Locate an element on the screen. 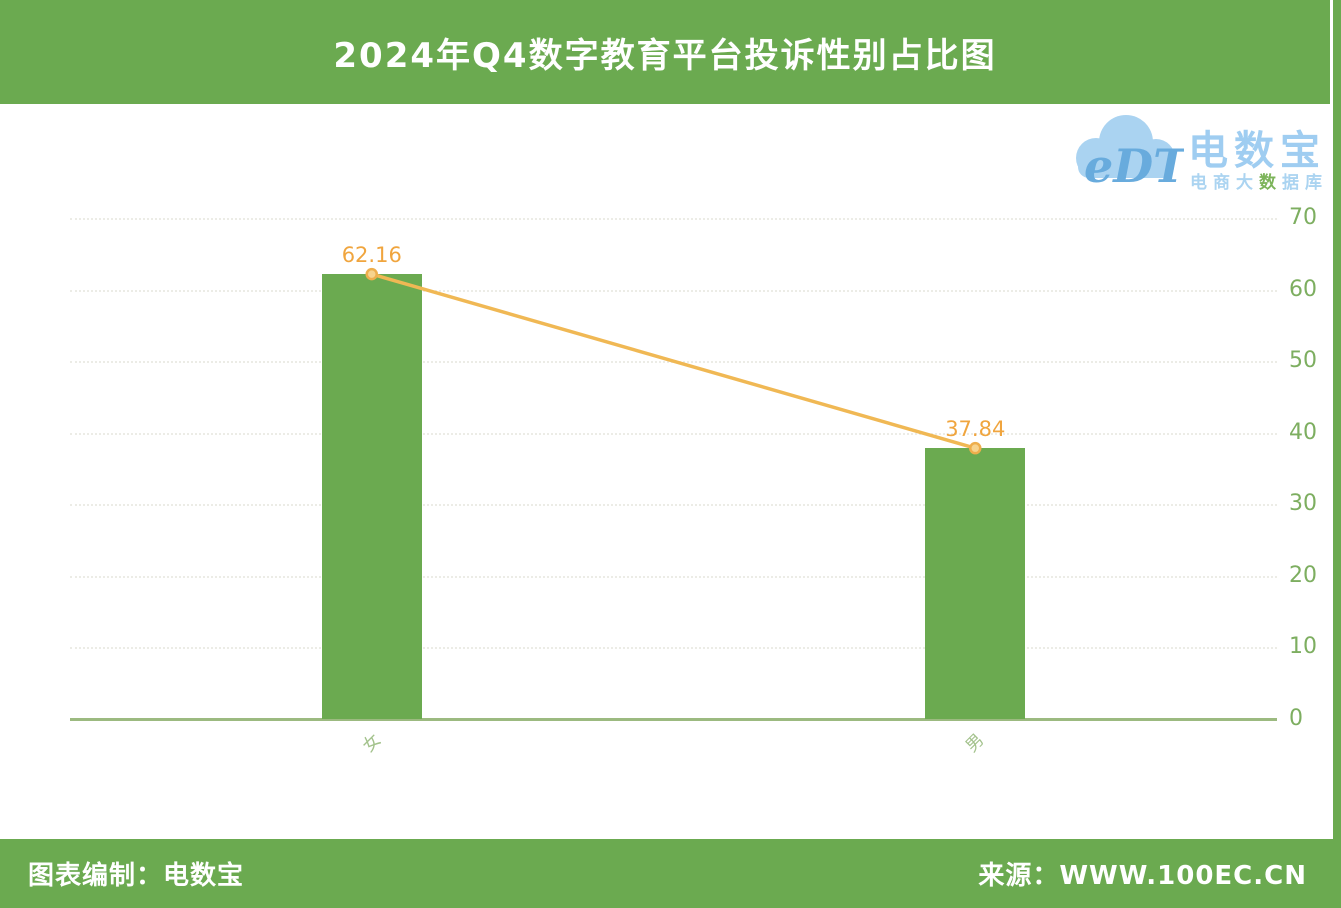 Image resolution: width=1341 pixels, height=908 pixels. y-axis-tick-label: 0 is located at coordinates (1296, 718).